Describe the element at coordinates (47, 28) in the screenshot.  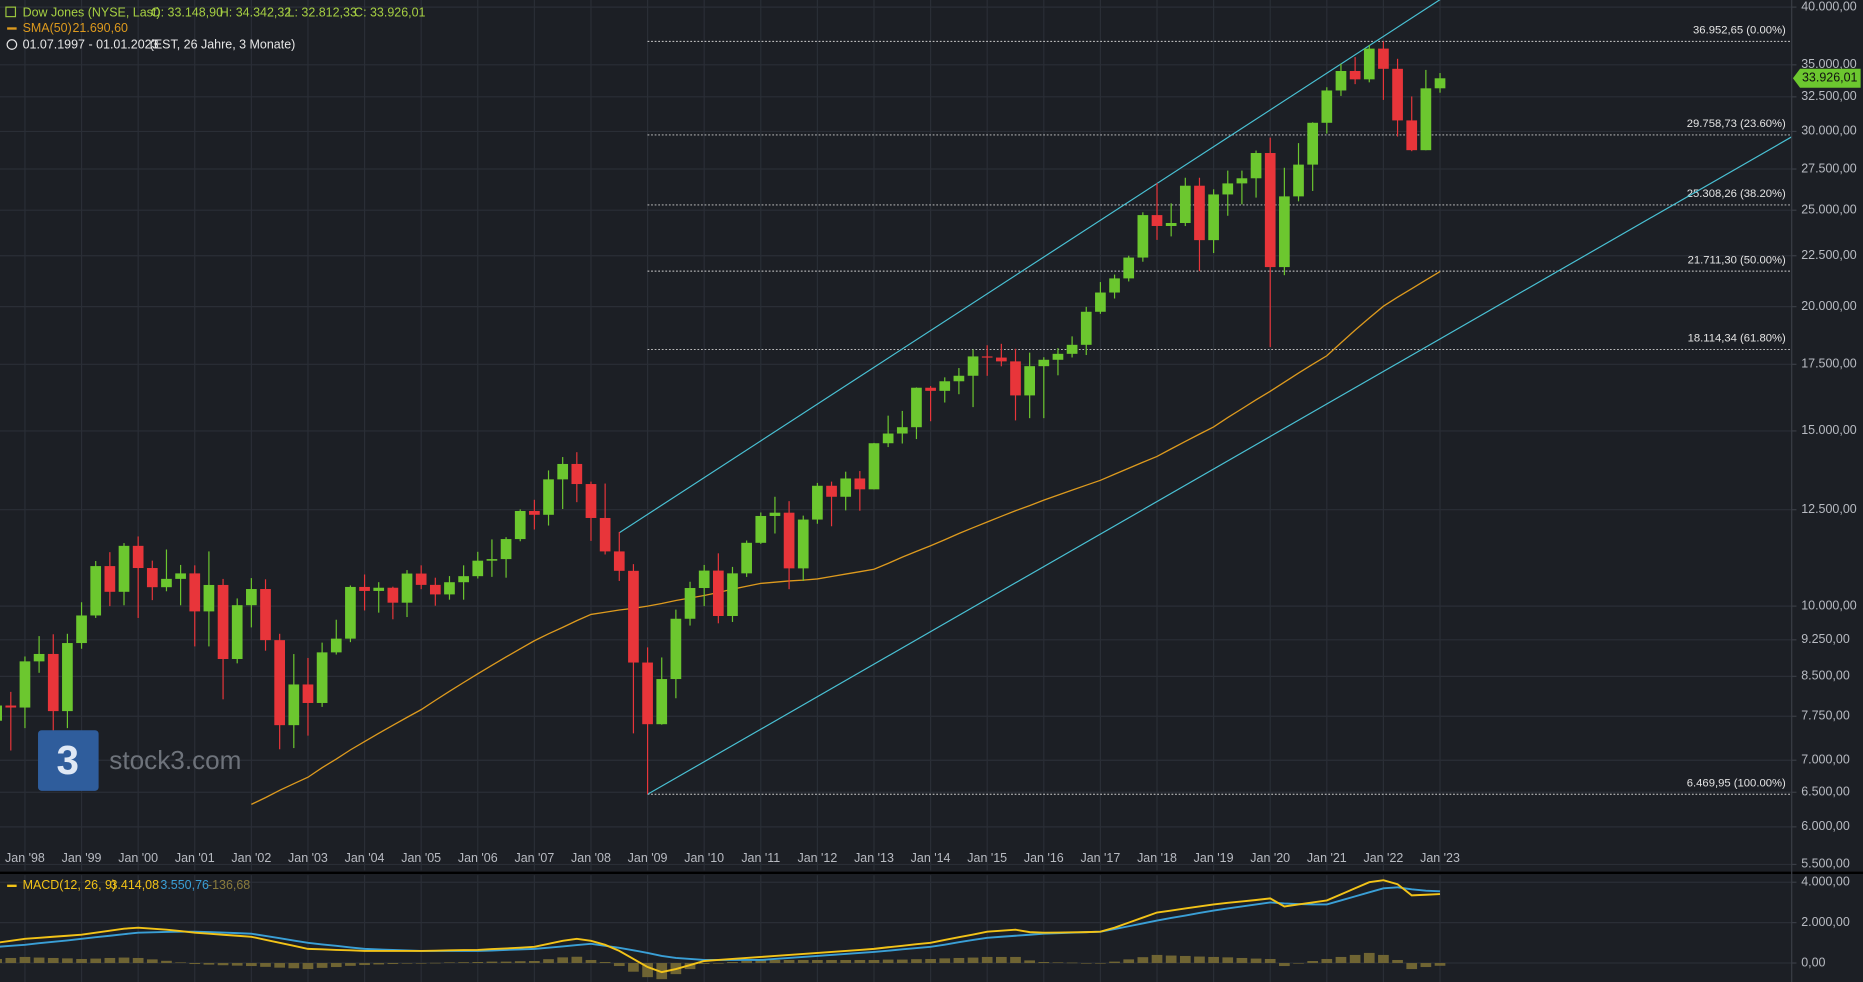
I see `sma-legend: SMA(50)` at that location.